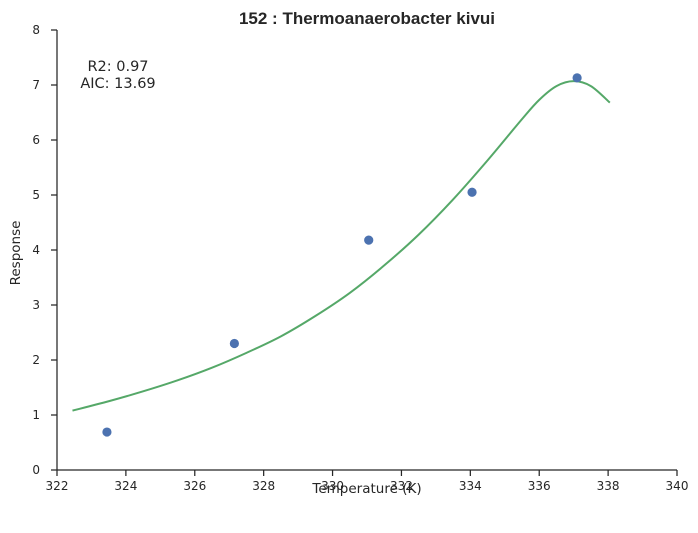 This screenshot has width=698, height=533. I want to click on y-tick-label: 3, so click(36, 305).